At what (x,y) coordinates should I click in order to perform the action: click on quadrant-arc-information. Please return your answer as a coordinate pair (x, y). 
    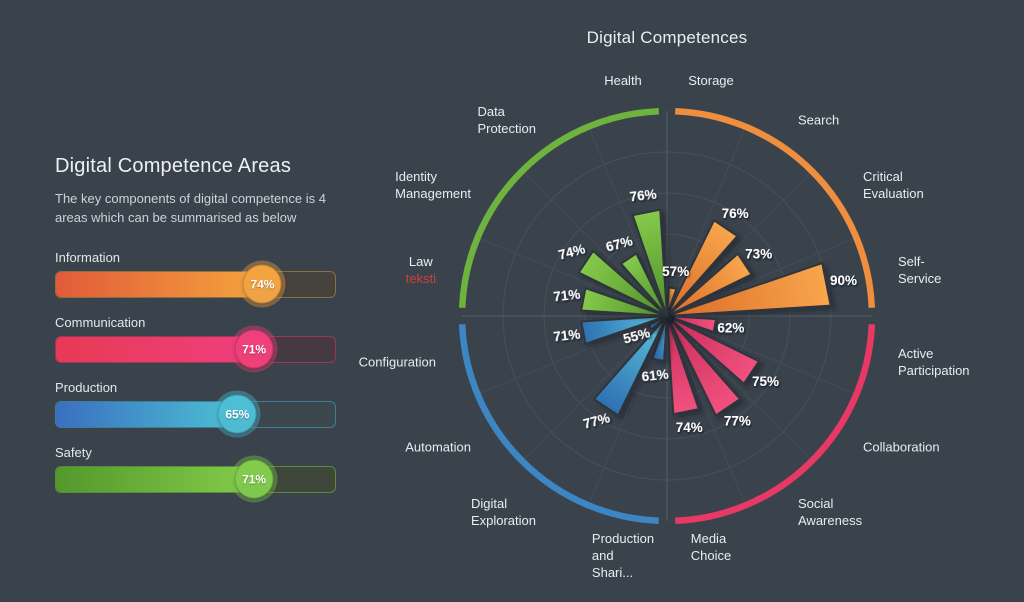
    Looking at the image, I should click on (775, 207).